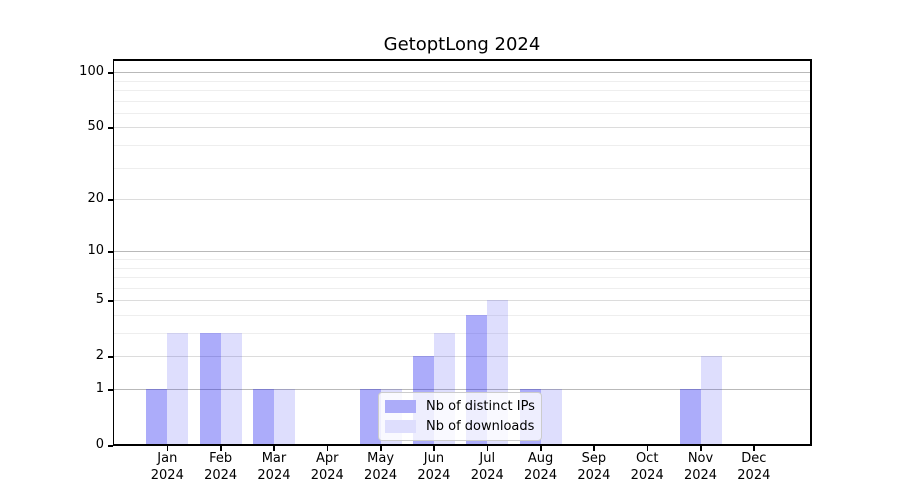 The image size is (900, 500). Describe the element at coordinates (95, 251) in the screenshot. I see `y-axis-tick-label: 10` at that location.